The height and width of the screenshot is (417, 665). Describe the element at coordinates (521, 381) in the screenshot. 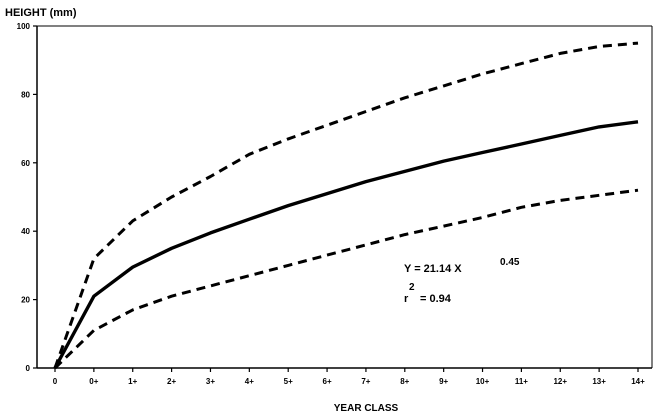

I see `x-tick-label: 11+` at that location.